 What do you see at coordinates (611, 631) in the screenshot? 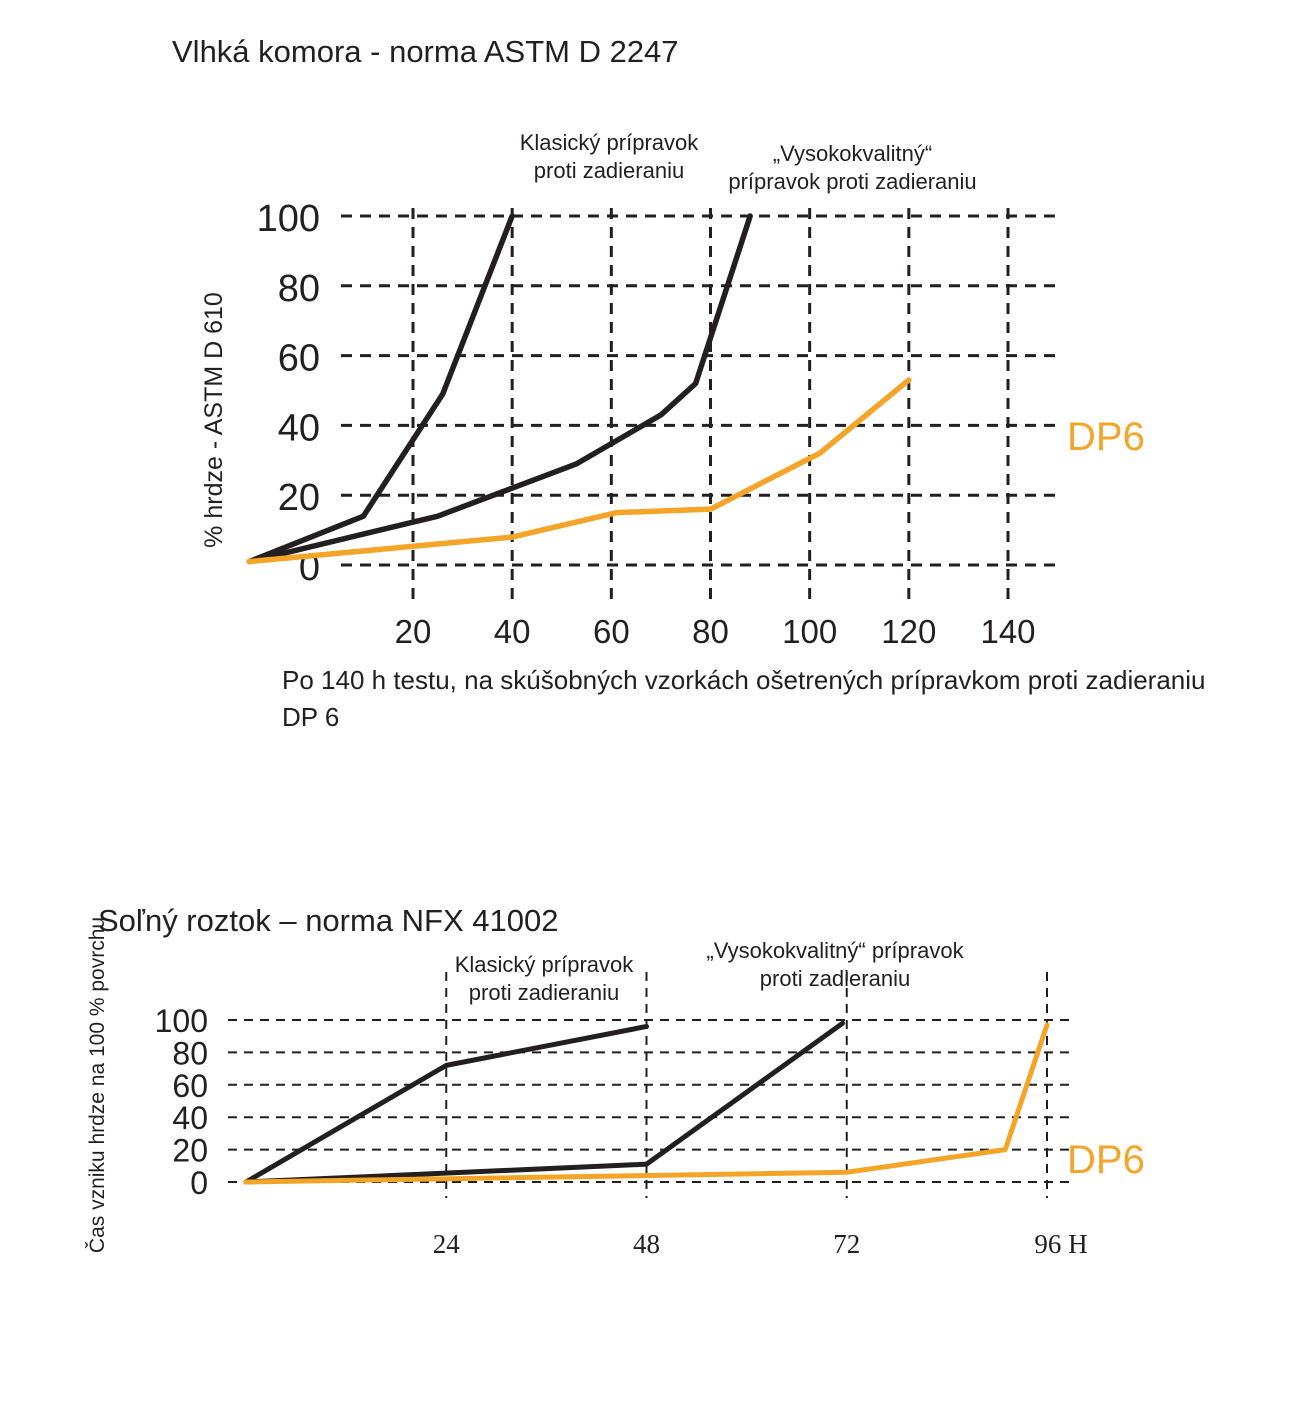
I see `chart1-xtick-60: 60` at bounding box center [611, 631].